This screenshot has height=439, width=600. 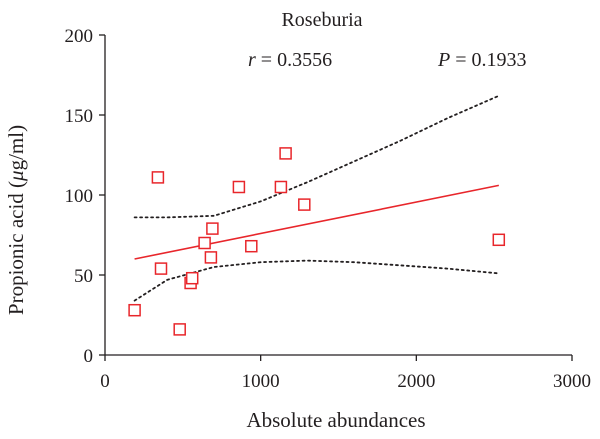 What do you see at coordinates (416, 381) in the screenshot?
I see `x-tick-label: 2000` at bounding box center [416, 381].